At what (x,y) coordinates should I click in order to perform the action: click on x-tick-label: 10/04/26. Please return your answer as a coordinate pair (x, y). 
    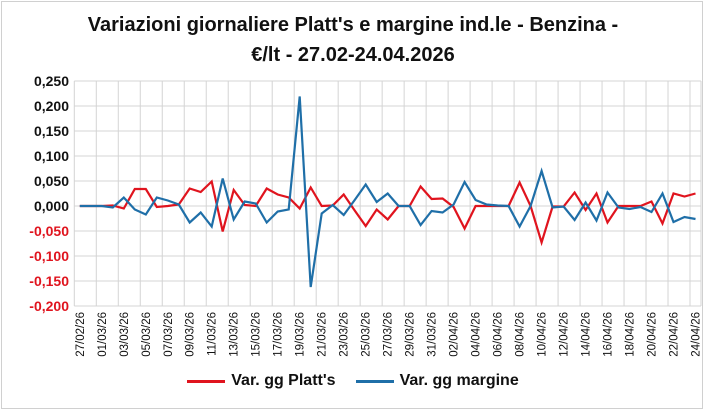
    Looking at the image, I should click on (543, 334).